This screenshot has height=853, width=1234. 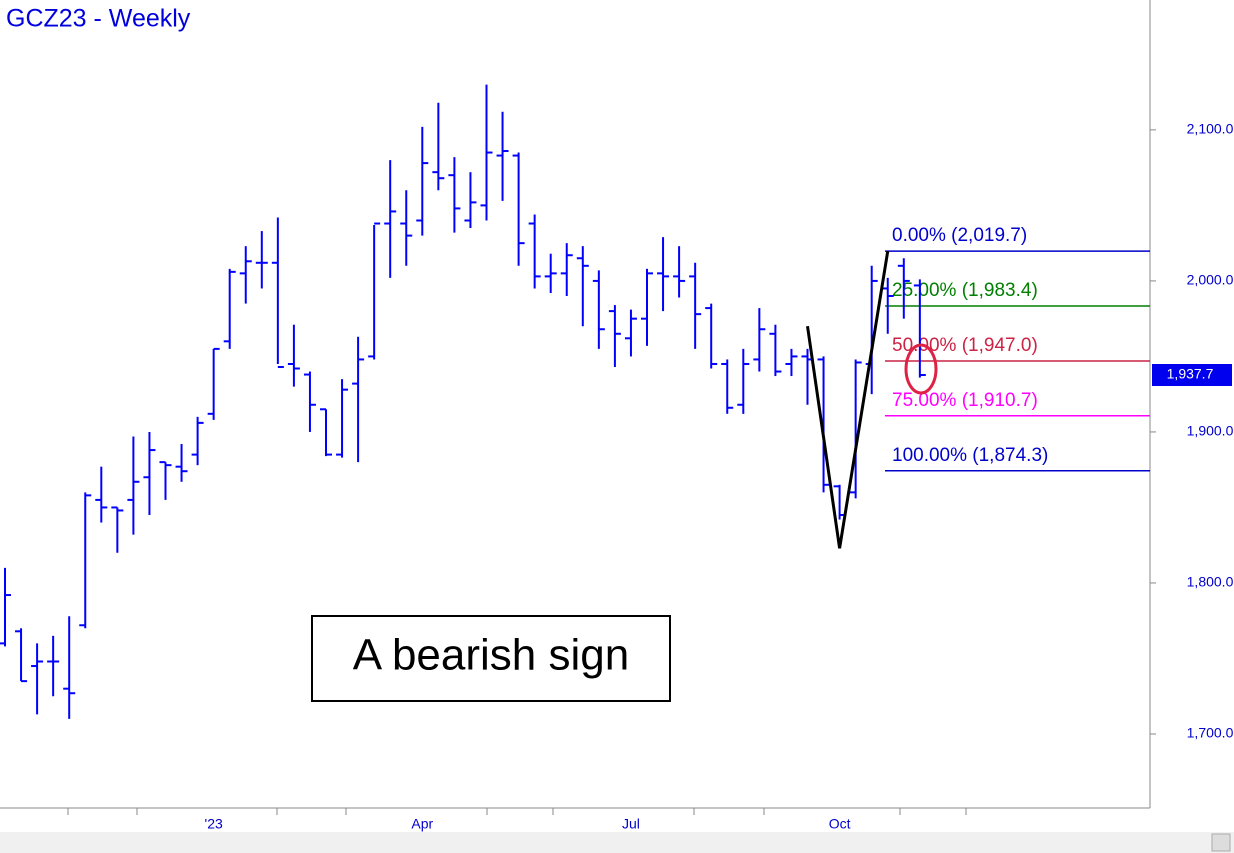 I want to click on y-tick-label: 1,900.0, so click(x=1210, y=431).